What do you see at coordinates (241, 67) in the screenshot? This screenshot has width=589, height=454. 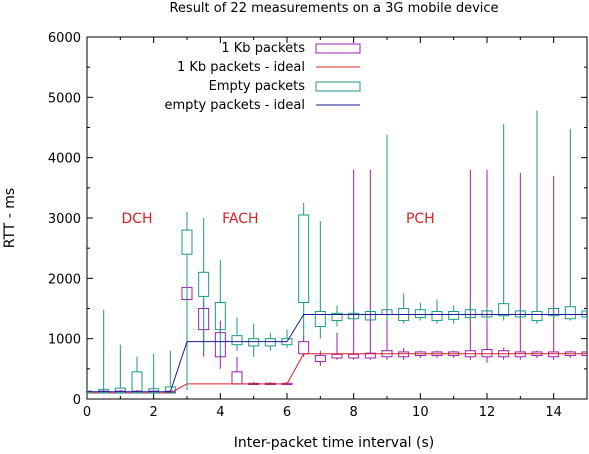 I see `legend-label: 1 Kb packets - ideal` at bounding box center [241, 67].